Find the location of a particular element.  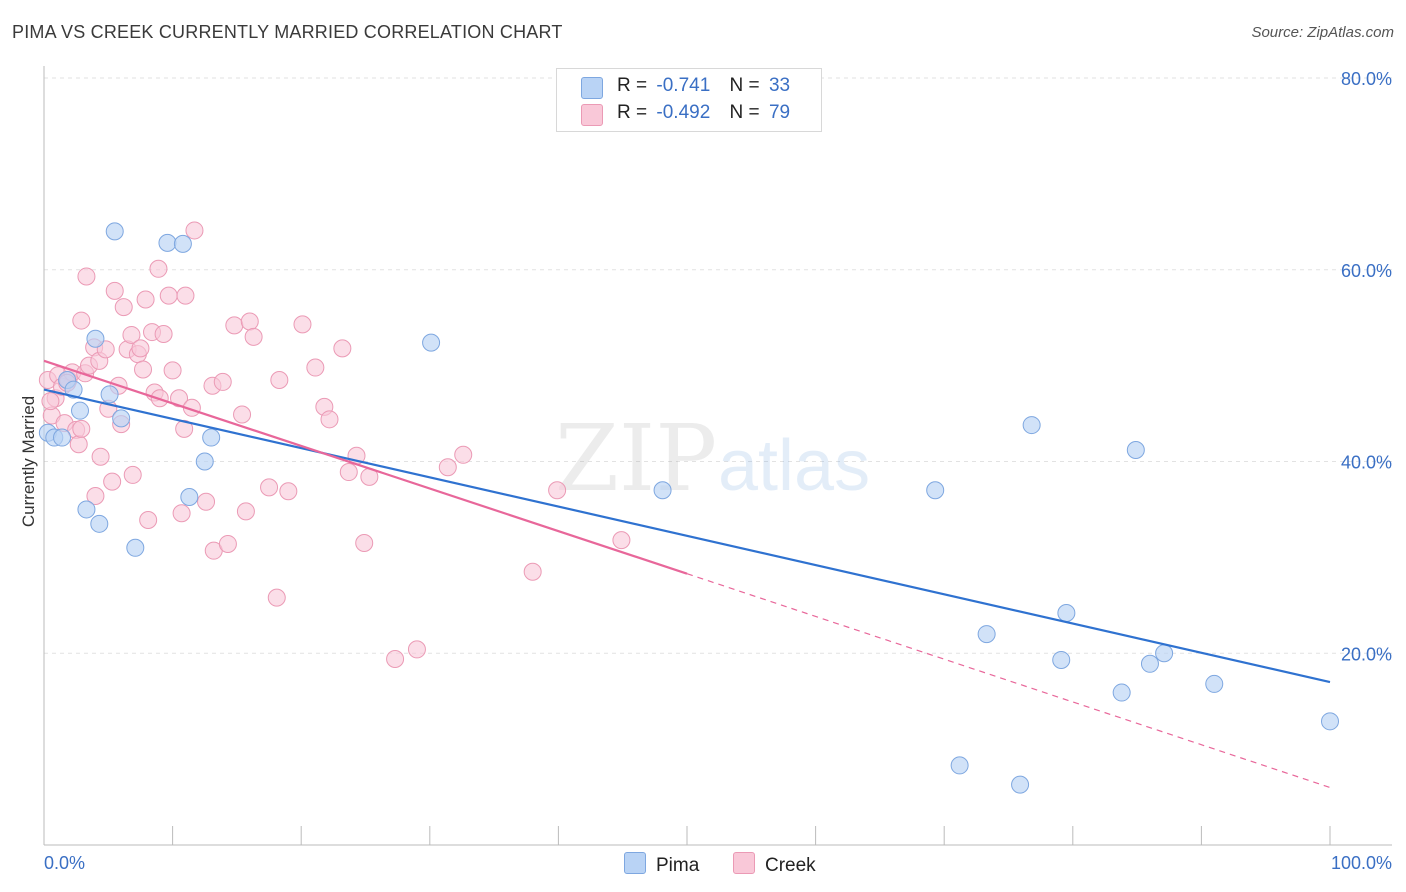

creek-trend-line is located at coordinates (365, 467).